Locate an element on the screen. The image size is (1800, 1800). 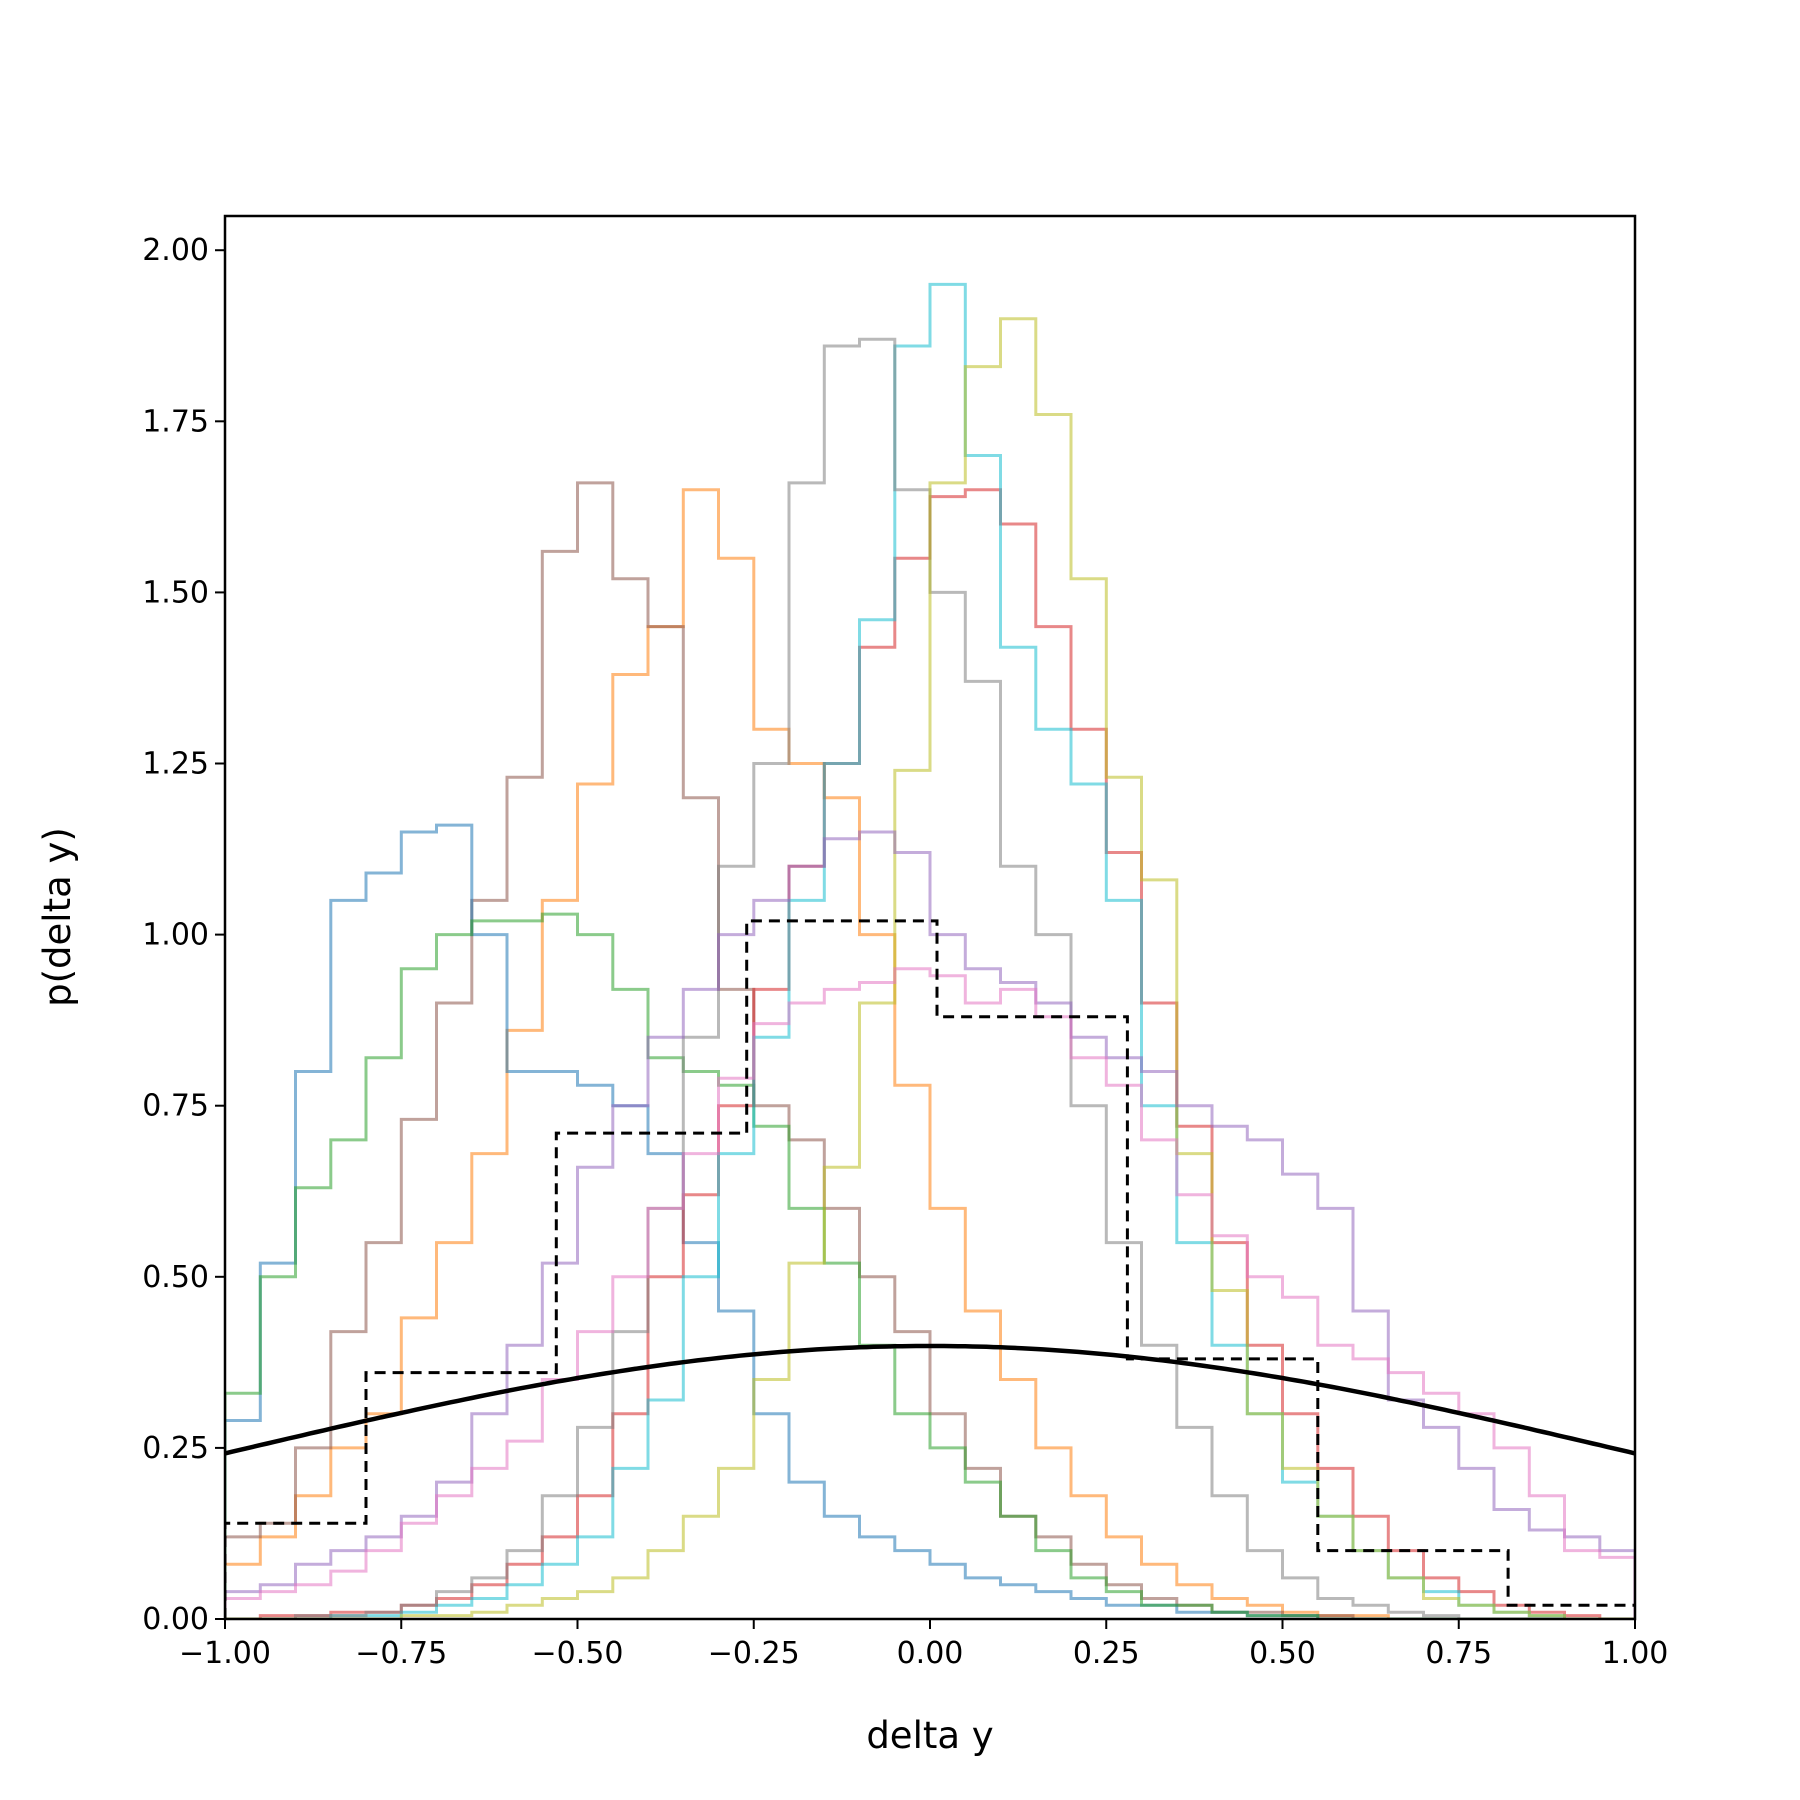
x-tick-label: 0.75 is located at coordinates (1458, 1653).